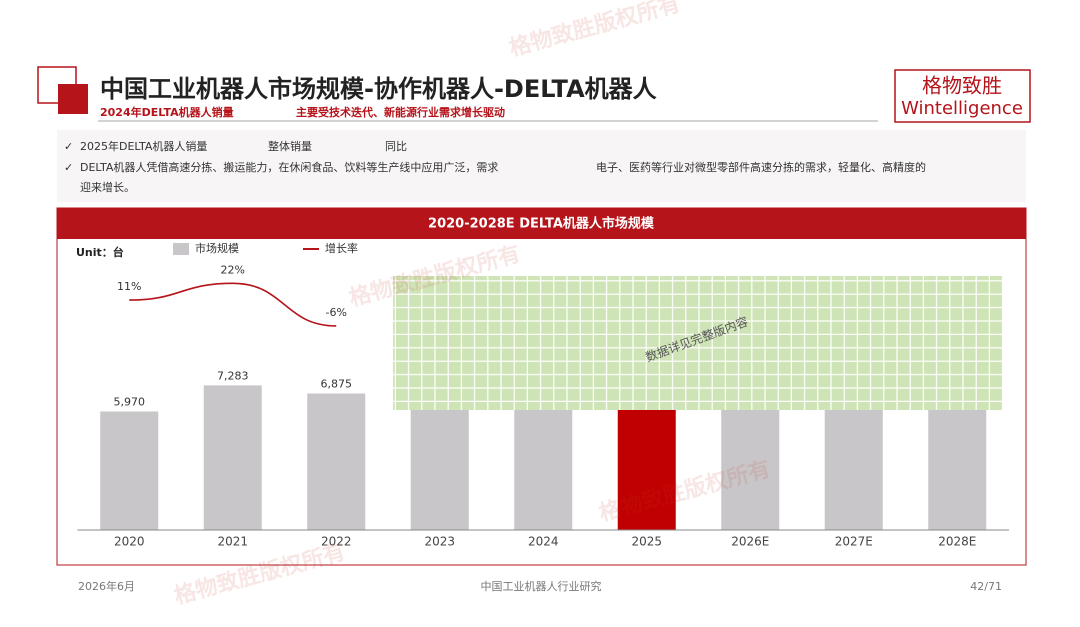 The width and height of the screenshot is (1080, 627). Describe the element at coordinates (232, 542) in the screenshot. I see `x-tick-label: 2021` at that location.